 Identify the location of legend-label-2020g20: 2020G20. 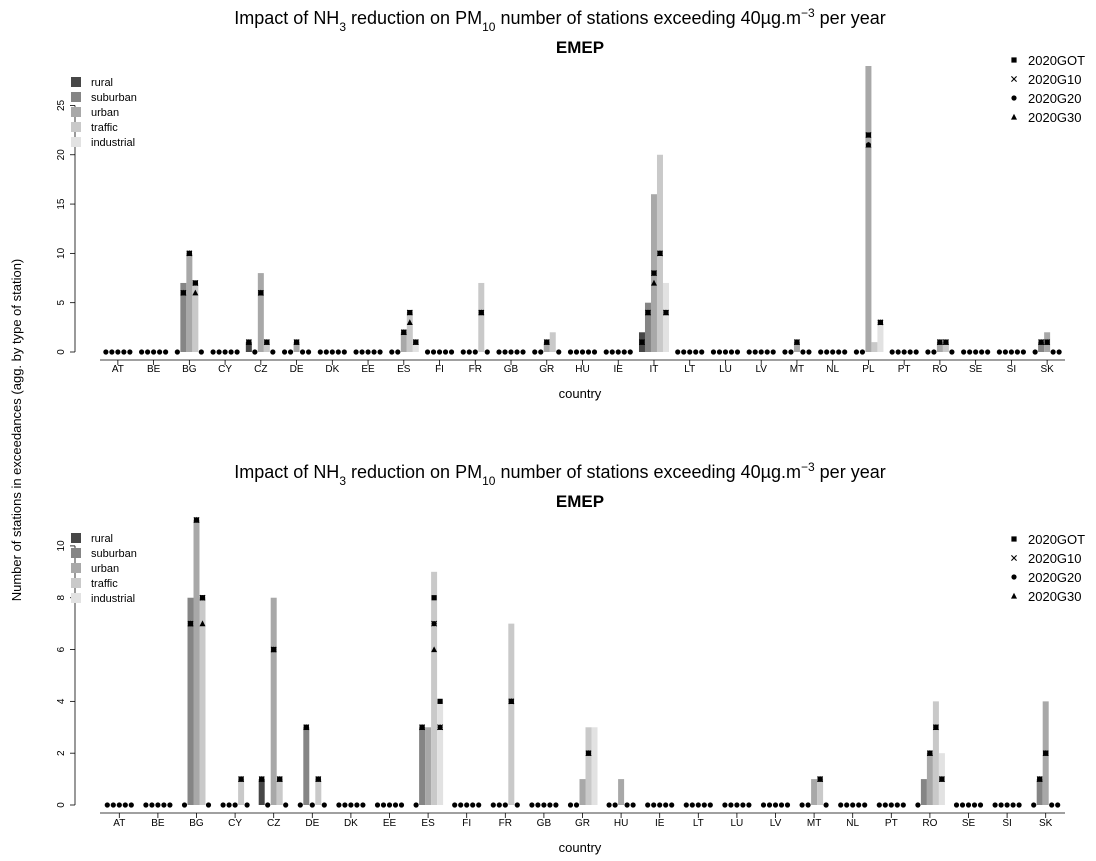
(1055, 577).